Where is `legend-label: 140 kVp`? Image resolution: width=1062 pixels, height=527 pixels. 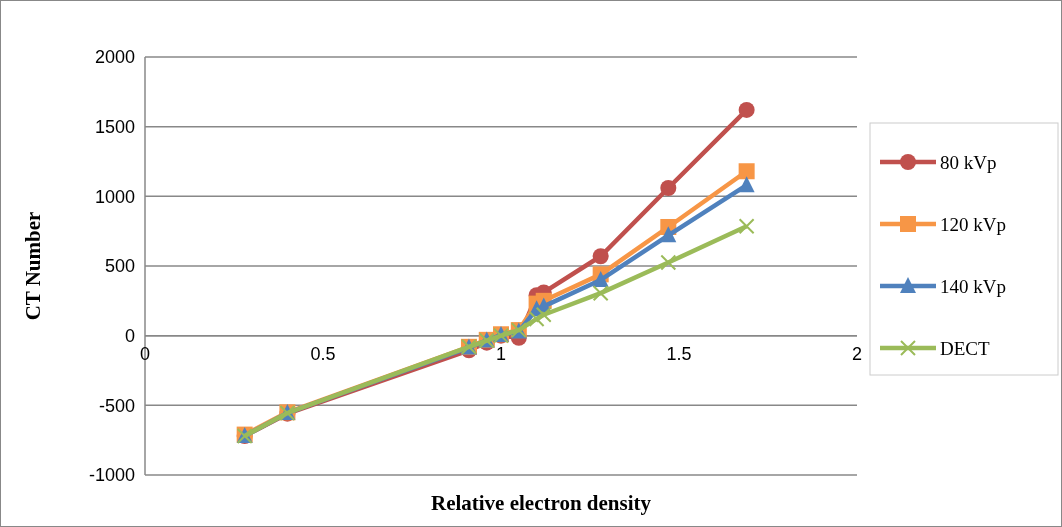 legend-label: 140 kVp is located at coordinates (973, 286).